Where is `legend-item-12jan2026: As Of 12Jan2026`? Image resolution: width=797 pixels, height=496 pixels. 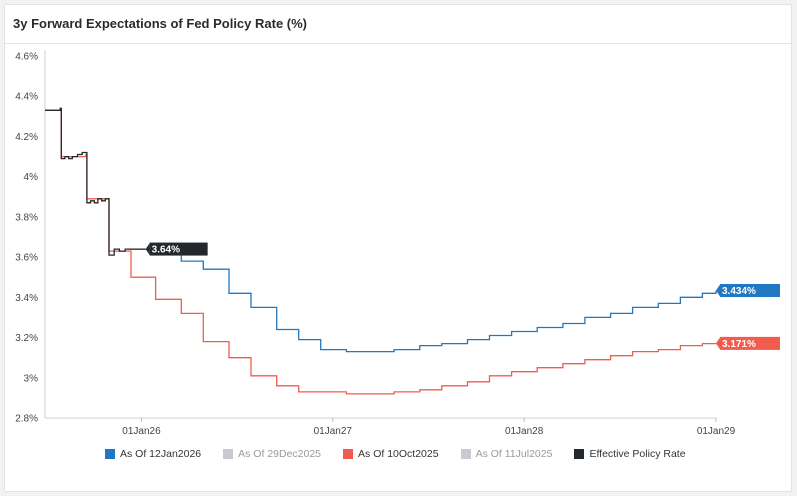
legend-item-12jan2026: As Of 12Jan2026 is located at coordinates (153, 454).